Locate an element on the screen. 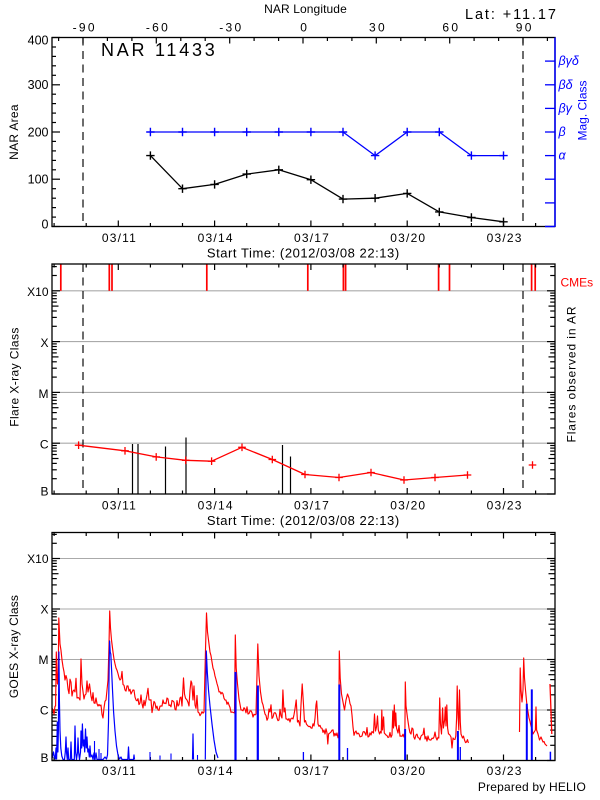 This screenshot has width=600, height=800. svg-text: NAR Area is located at coordinates (14, 132).